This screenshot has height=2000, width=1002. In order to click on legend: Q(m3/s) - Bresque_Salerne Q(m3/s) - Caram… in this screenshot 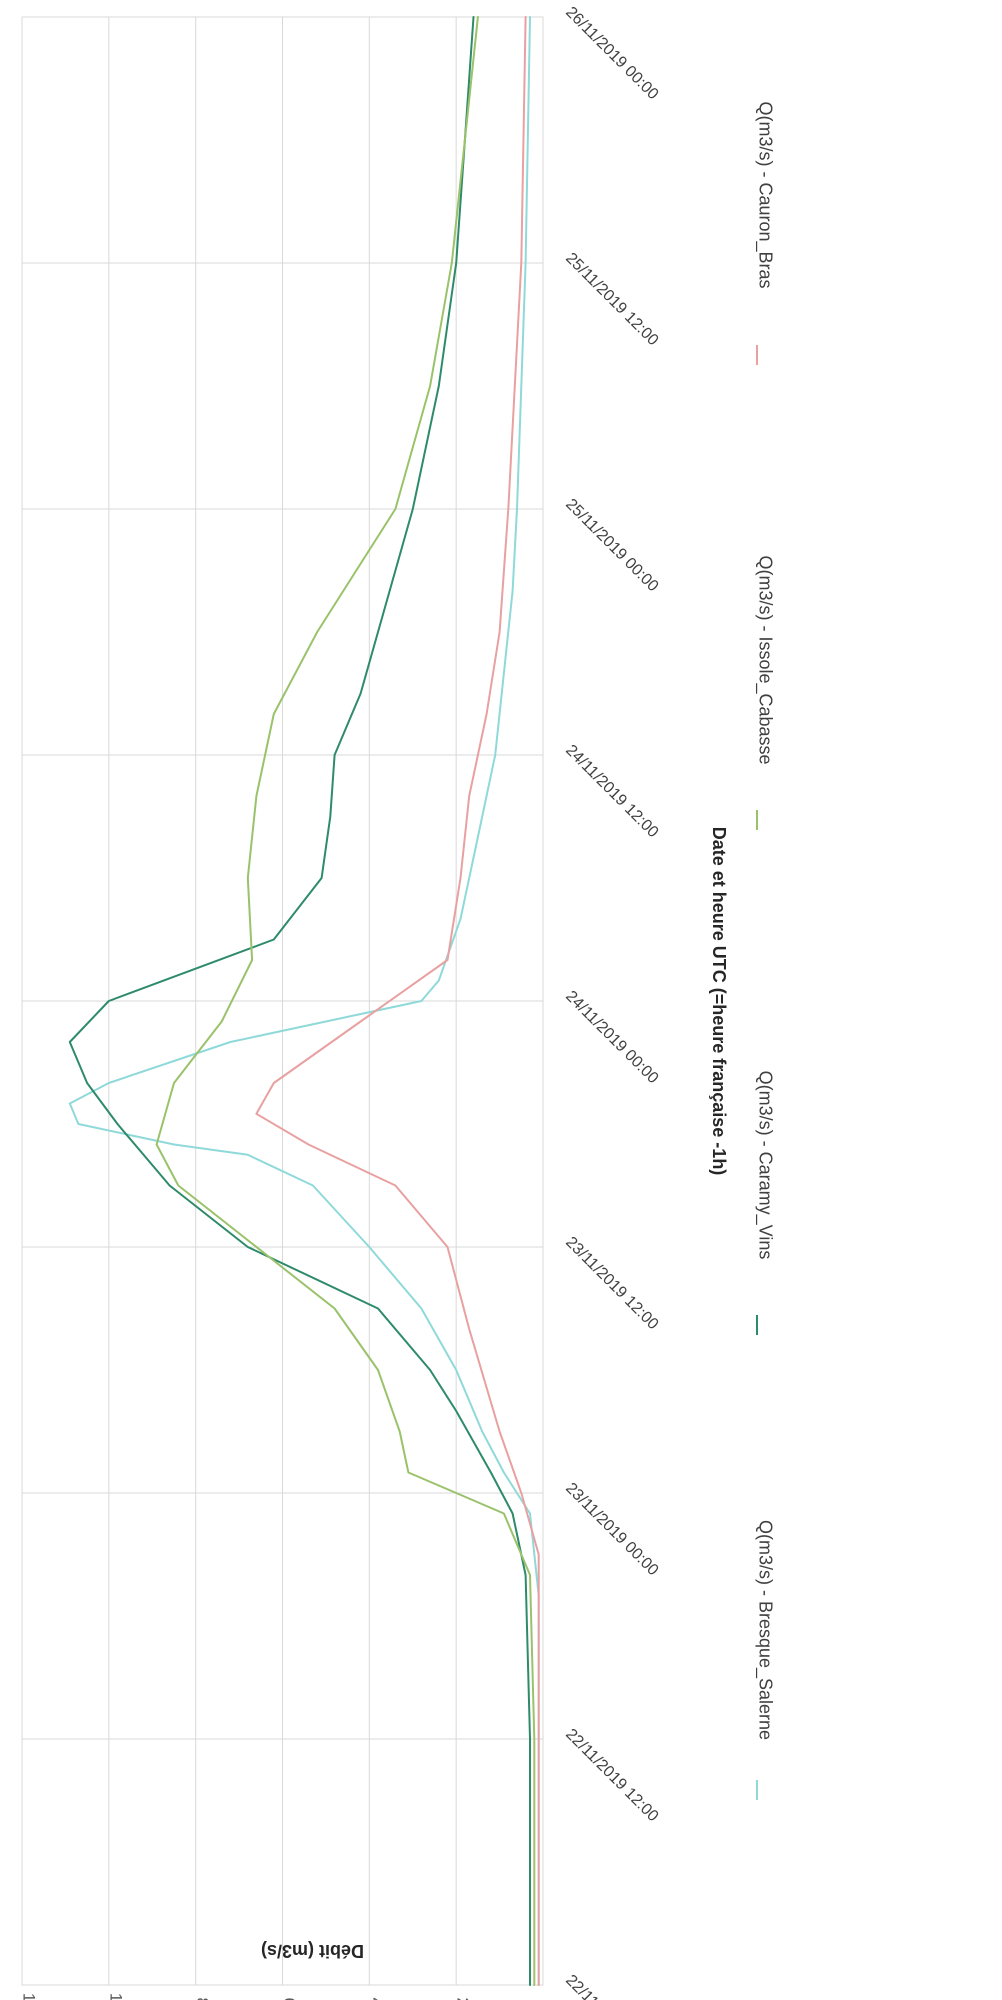, I will do `click(764, 950)`.